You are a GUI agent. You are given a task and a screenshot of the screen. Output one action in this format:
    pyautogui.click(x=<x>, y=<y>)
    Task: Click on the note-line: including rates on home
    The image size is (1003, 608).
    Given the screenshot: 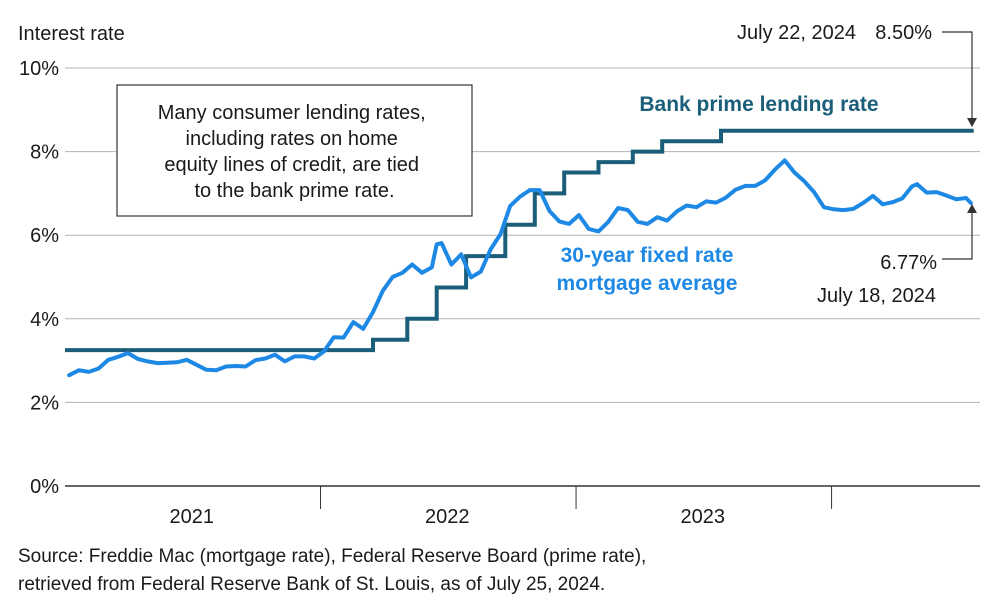 What is the action you would take?
    pyautogui.click(x=292, y=139)
    